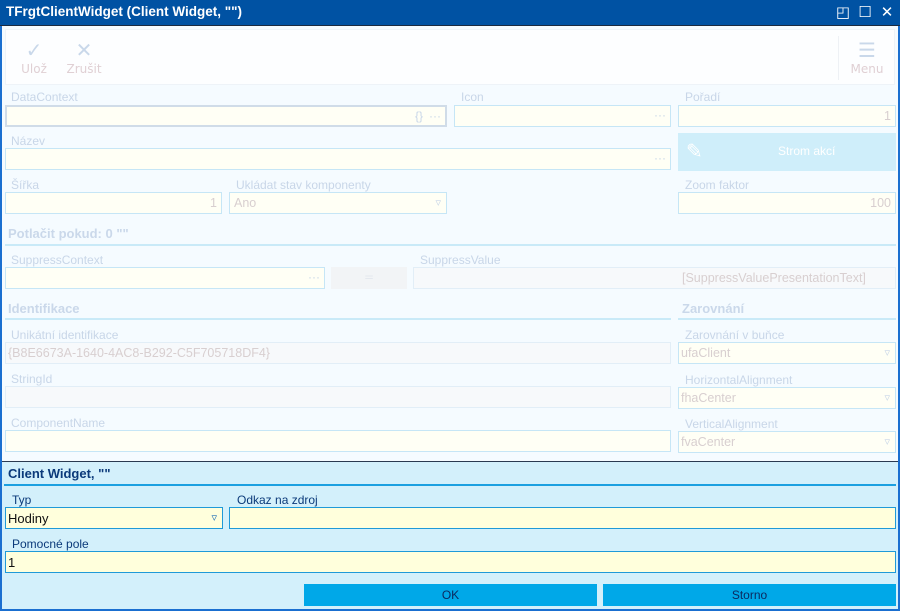  Describe the element at coordinates (58, 423) in the screenshot. I see `componentname-label: ComponentName` at that location.